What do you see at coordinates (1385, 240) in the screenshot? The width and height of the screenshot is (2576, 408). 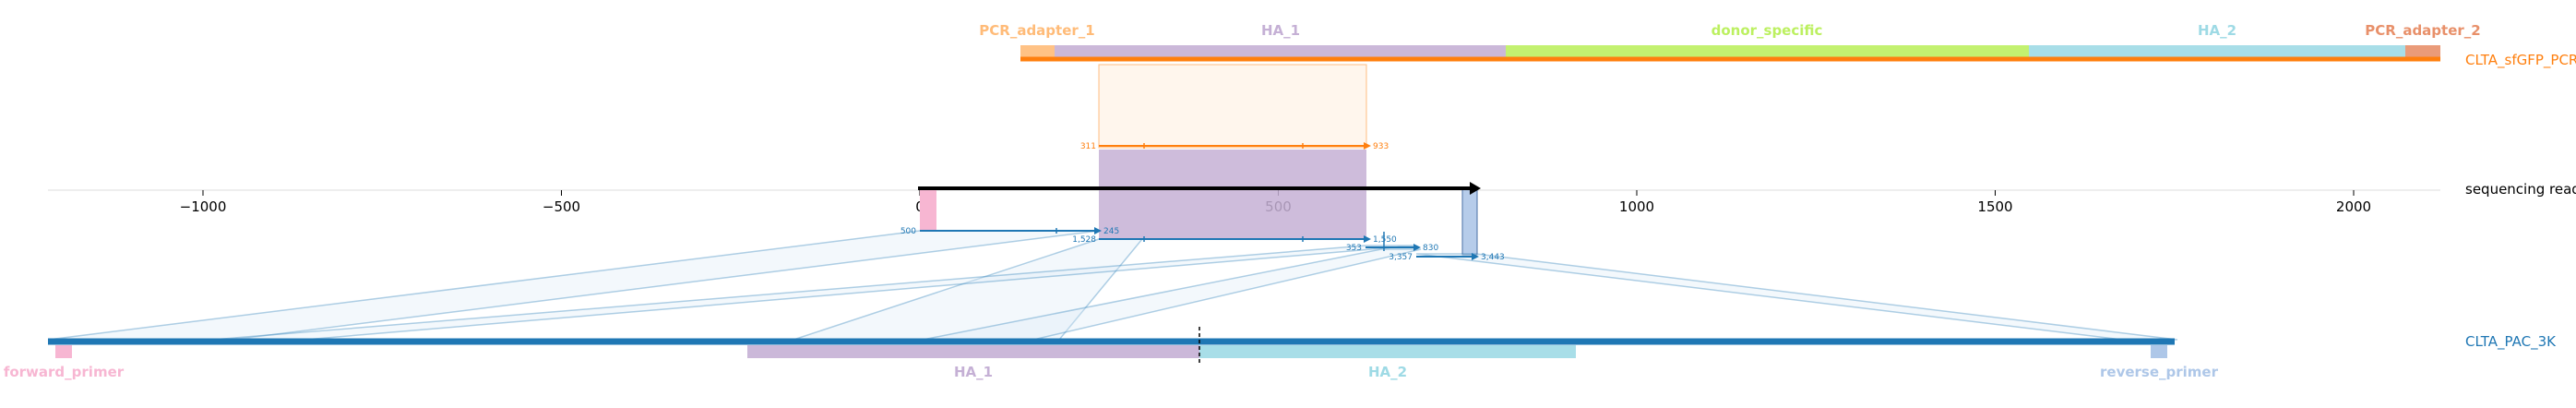 I see `bottom-alignment-end-2: 1,550` at bounding box center [1385, 240].